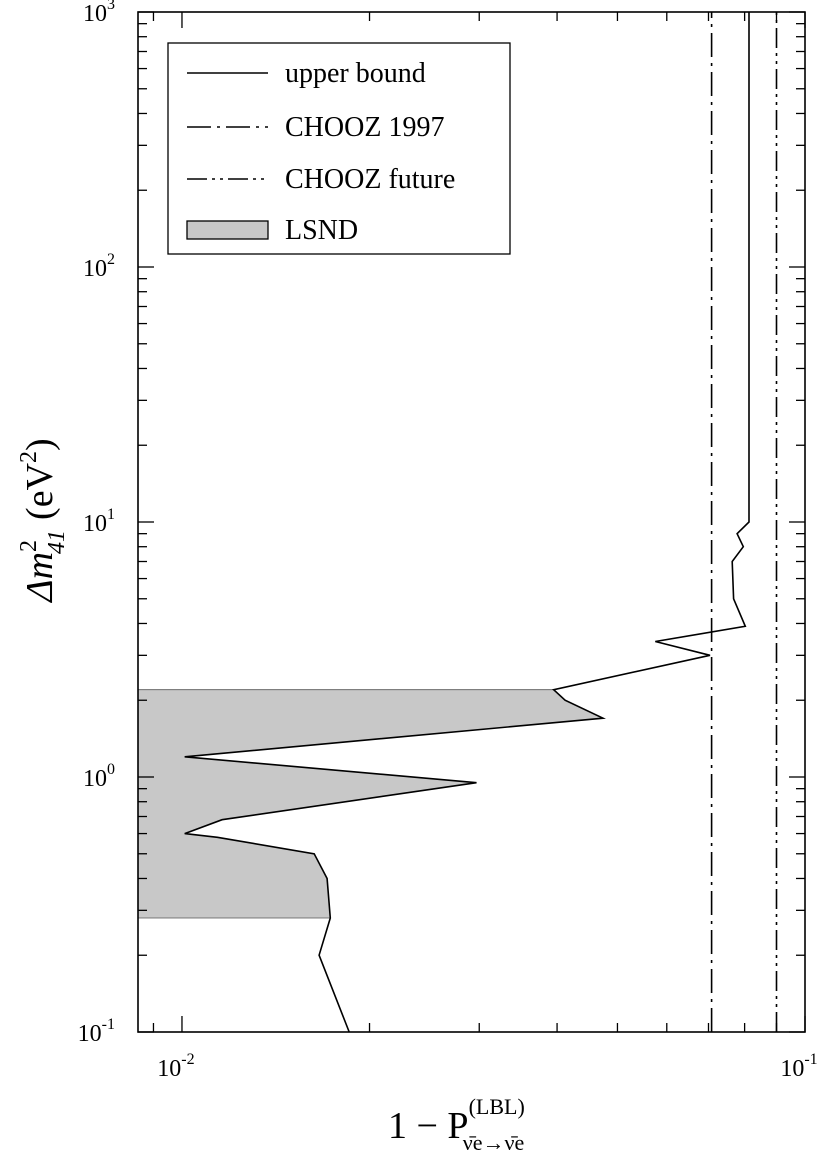  I want to click on y-axis-unit-close: ), so click(40, 444).